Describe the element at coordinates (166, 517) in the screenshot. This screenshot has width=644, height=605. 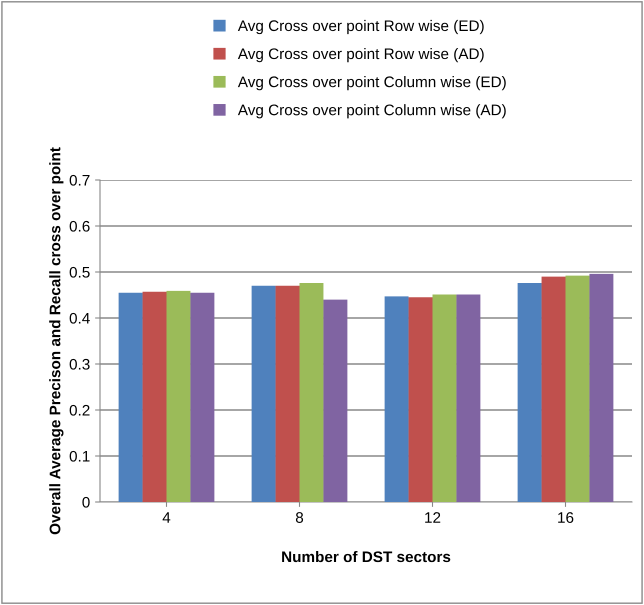
I see `x-tick-label: 4` at that location.